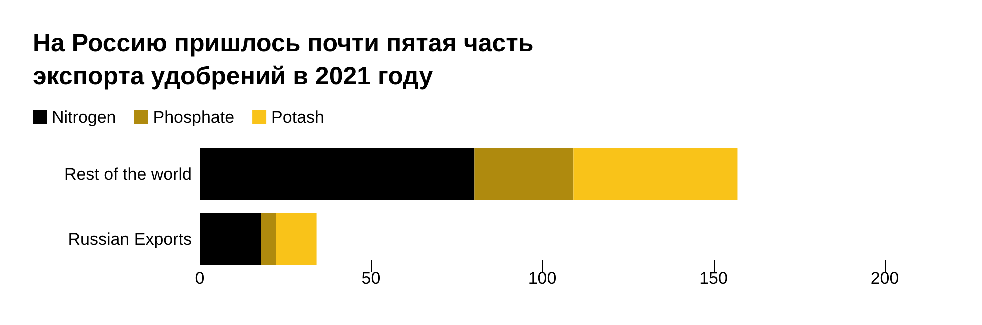  I want to click on legend-label: Phosphate, so click(194, 117).